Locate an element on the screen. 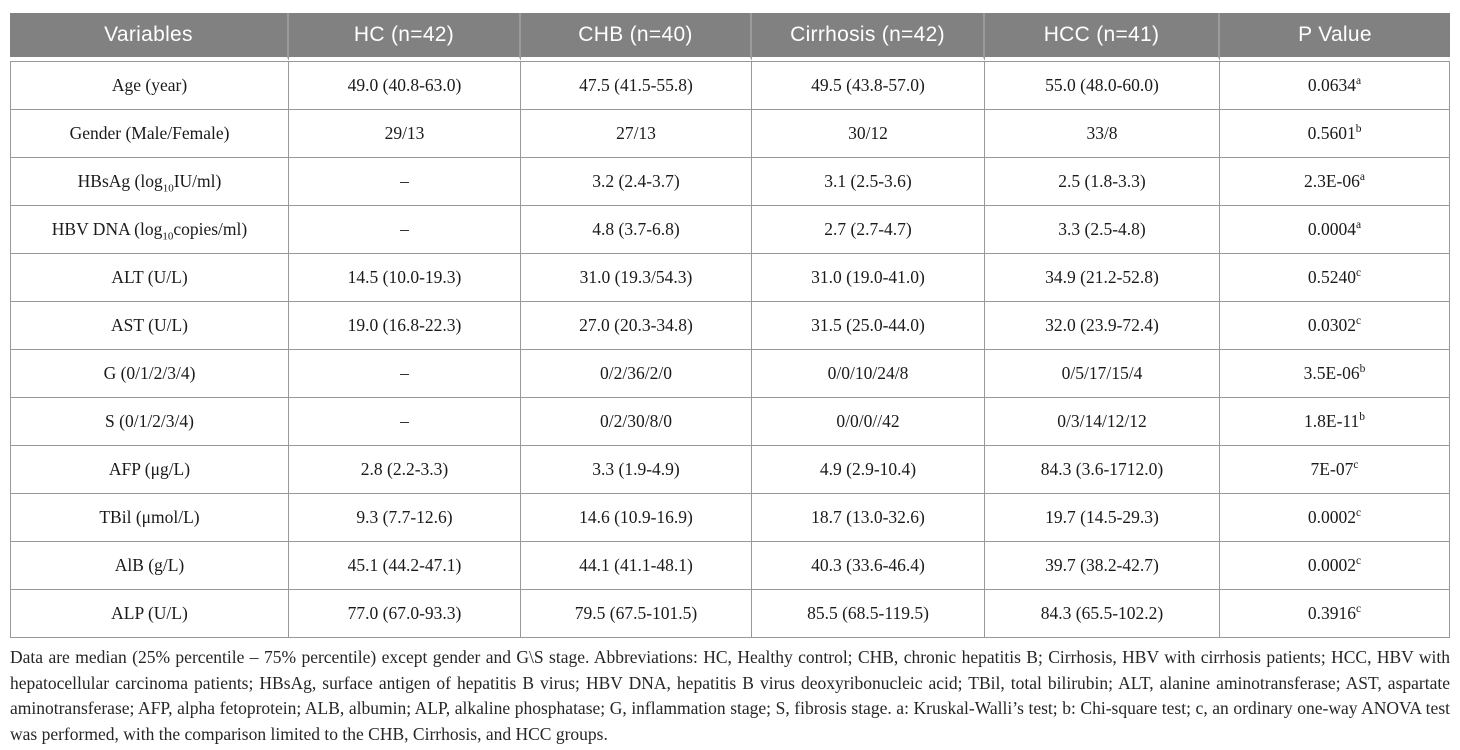  value-cell: 32.0 (23.9-72.4) is located at coordinates (1102, 326).